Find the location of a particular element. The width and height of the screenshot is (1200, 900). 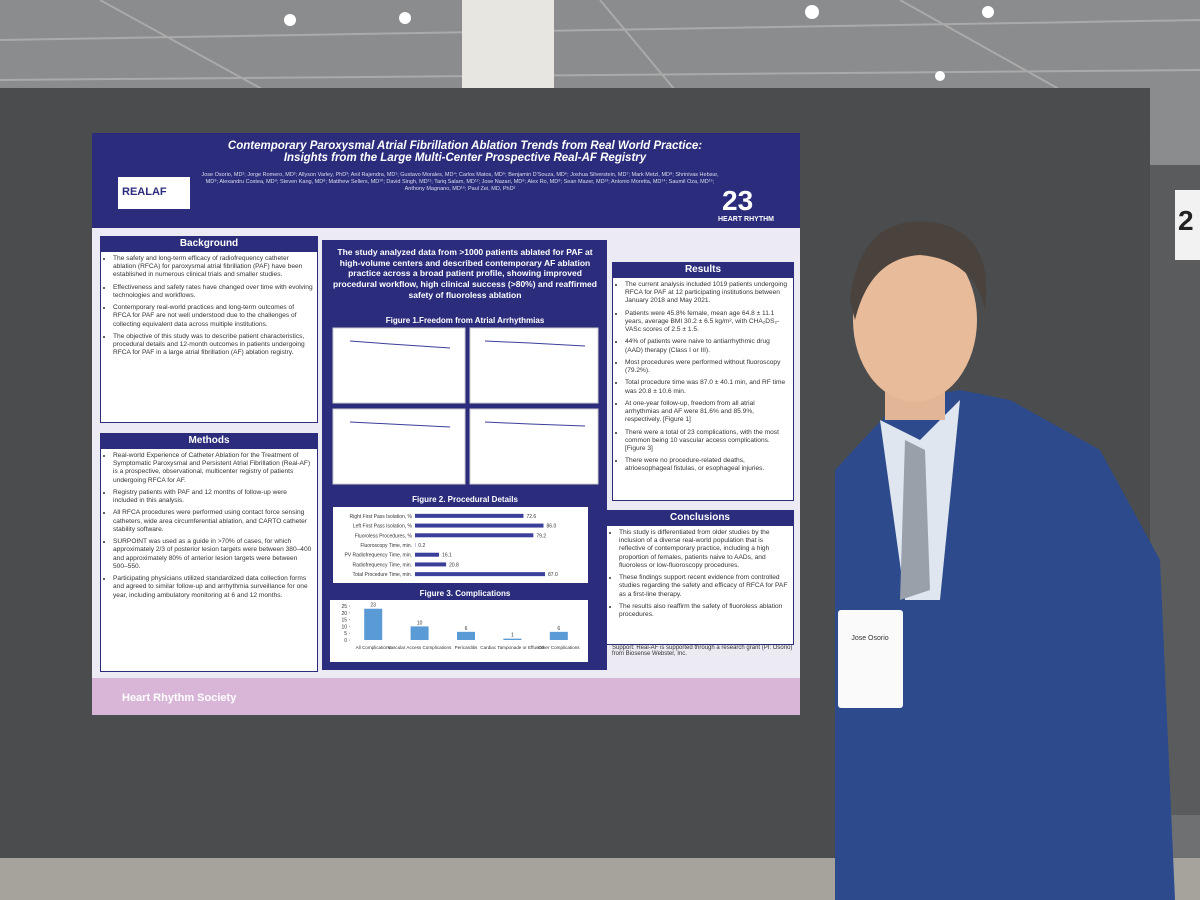

figure-title: Figure 3. Complications is located at coordinates (465, 593).